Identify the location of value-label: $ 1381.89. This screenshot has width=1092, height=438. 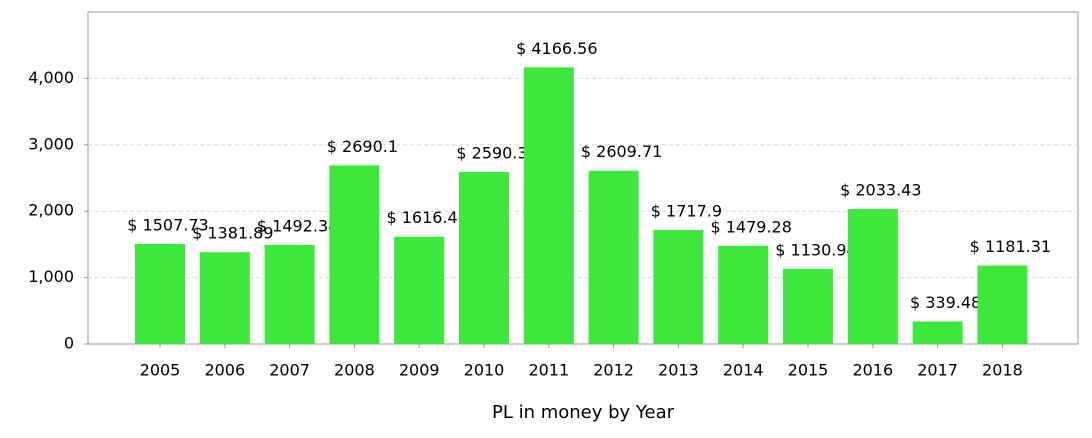
(232, 233).